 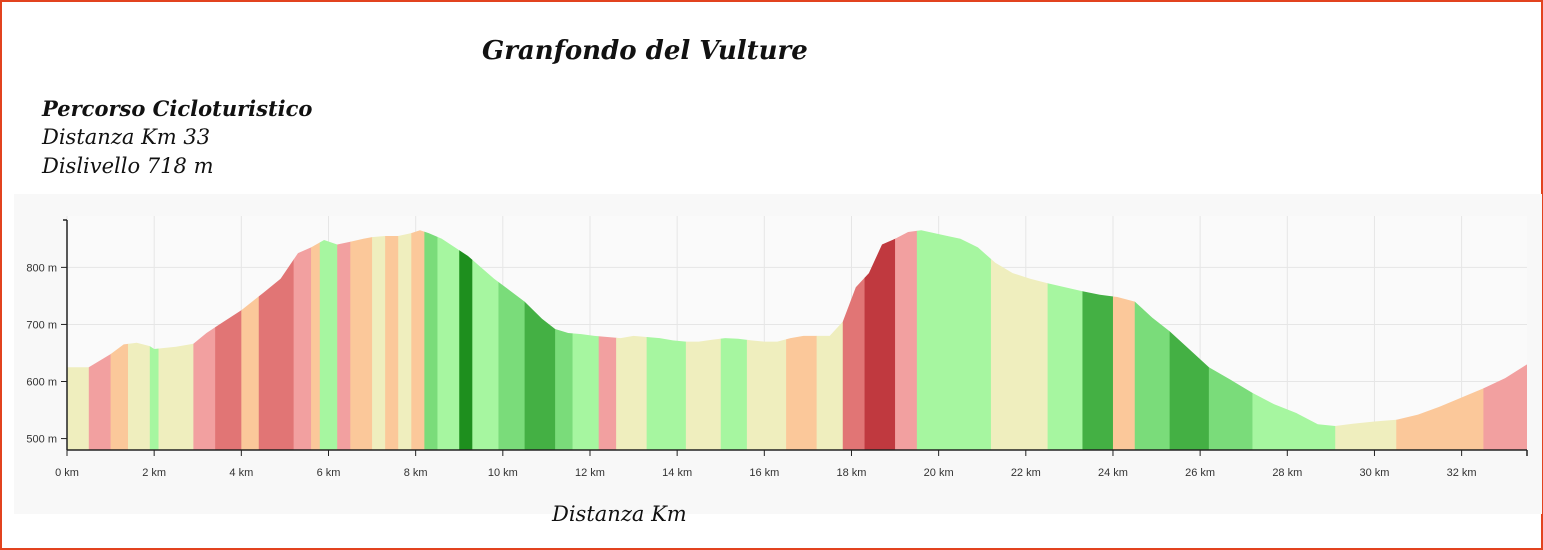 What do you see at coordinates (41, 325) in the screenshot?
I see `y-tick-label: 700 m` at bounding box center [41, 325].